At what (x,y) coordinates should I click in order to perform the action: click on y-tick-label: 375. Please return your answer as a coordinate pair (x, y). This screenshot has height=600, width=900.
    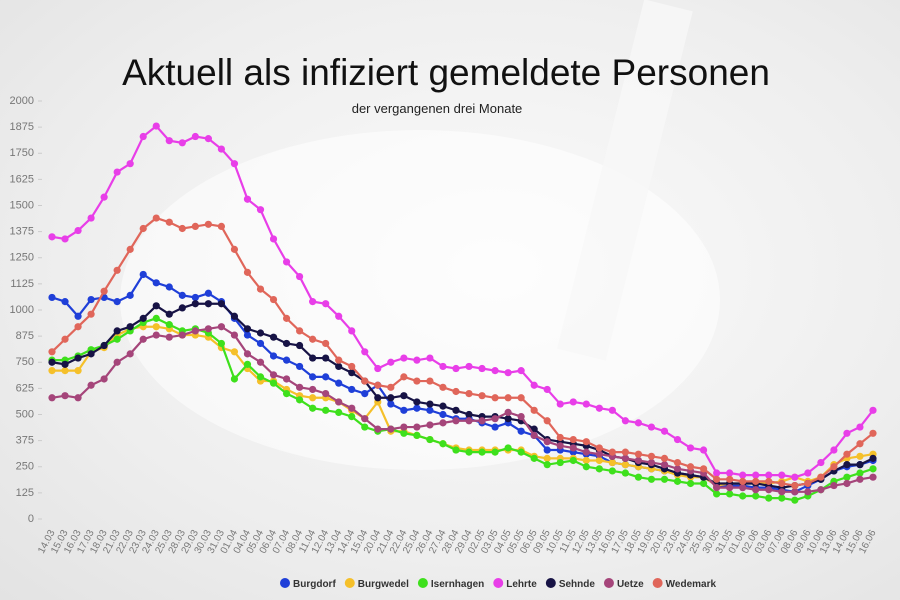
    Looking at the image, I should click on (25, 441).